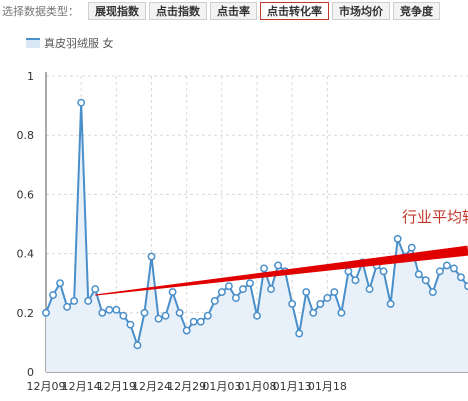 The height and width of the screenshot is (401, 468). I want to click on data-type-toolbar: 选择数据类型： 展现指数 点击指数 点击率 点击转化率 市场均价 竞争度, so click(234, 11).